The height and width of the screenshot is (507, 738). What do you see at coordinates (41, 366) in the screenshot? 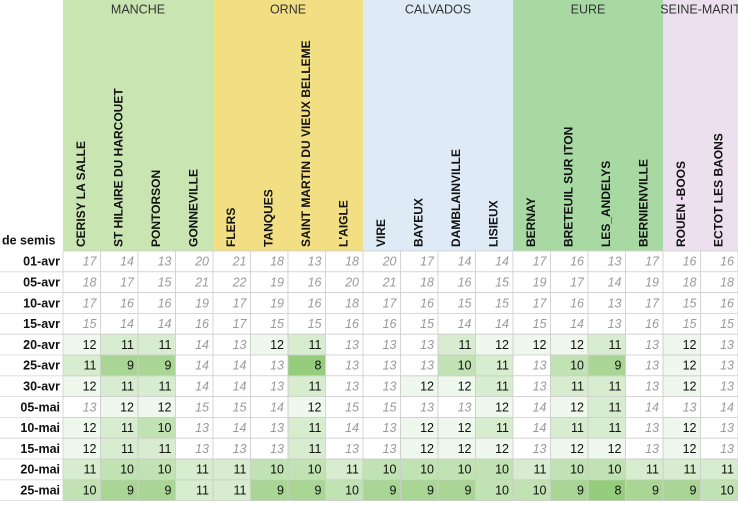
I see `row-label: 25-avr` at bounding box center [41, 366].